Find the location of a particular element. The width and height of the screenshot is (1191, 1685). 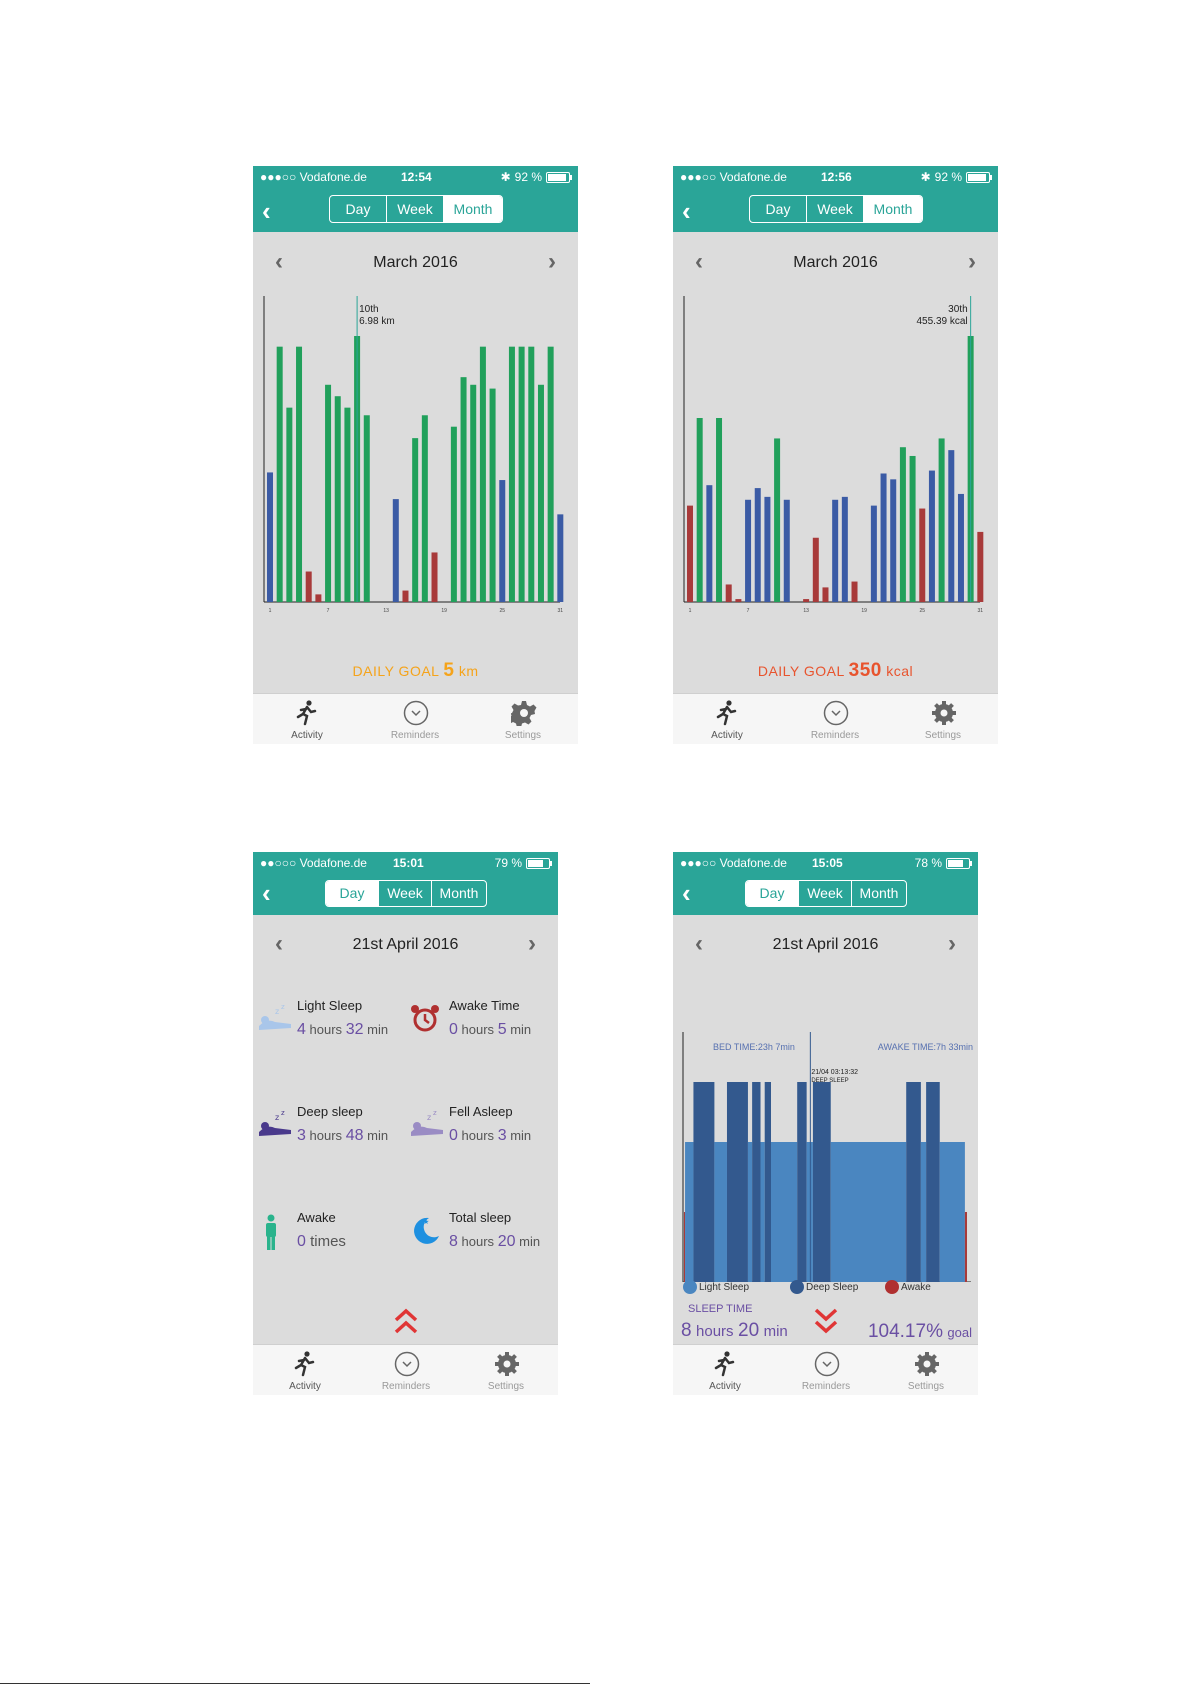

awake-time-label: AWAKE TIME:7h 33min is located at coordinates (925, 1047).